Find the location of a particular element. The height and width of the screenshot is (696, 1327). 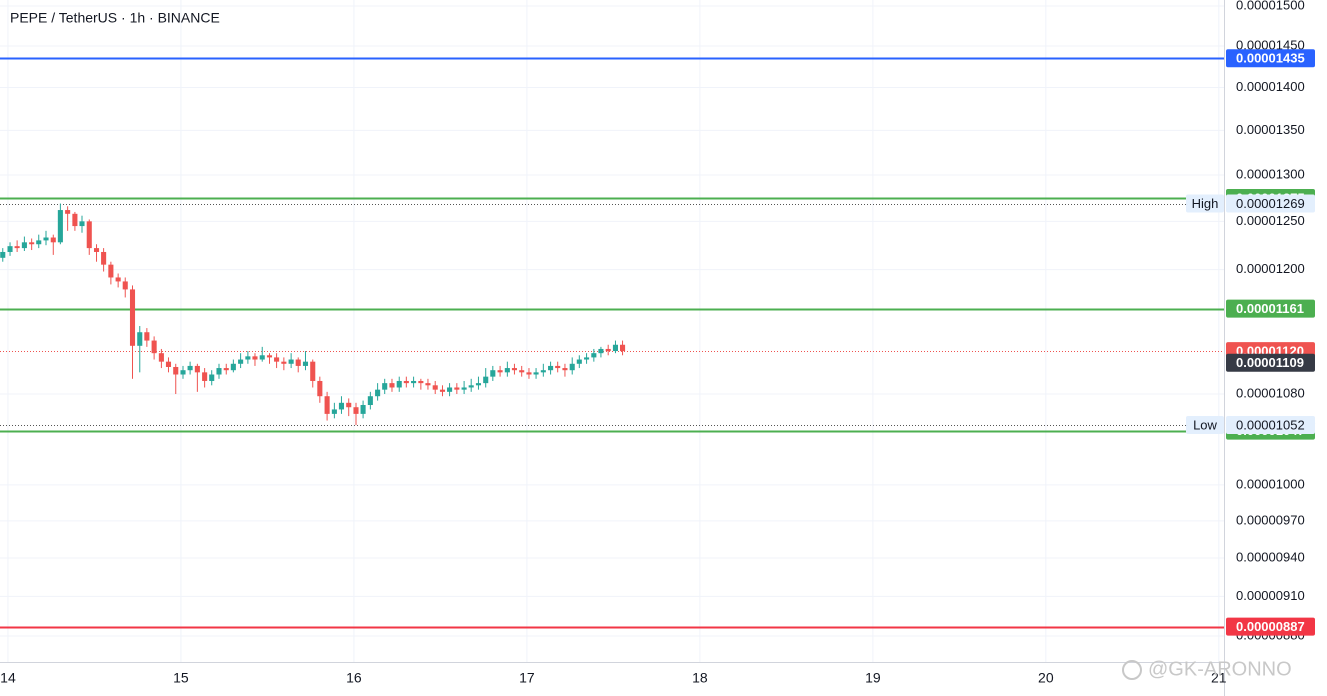

high-name: High is located at coordinates (1205, 203).